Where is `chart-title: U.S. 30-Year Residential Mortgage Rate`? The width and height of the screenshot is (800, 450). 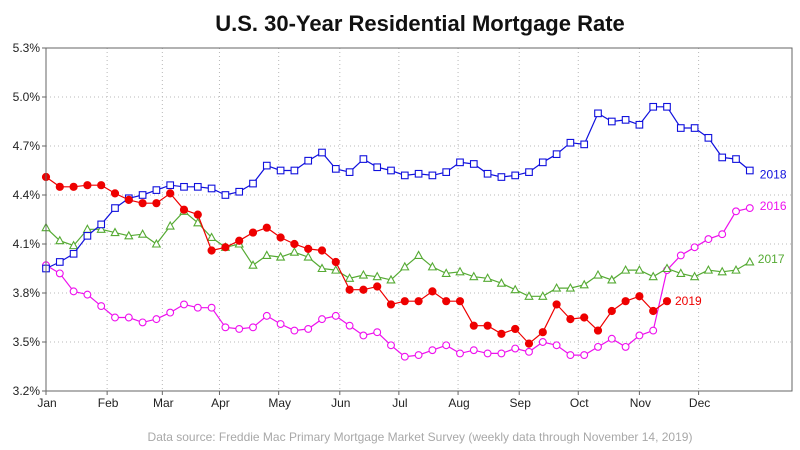
chart-title: U.S. 30-Year Residential Mortgage Rate is located at coordinates (420, 23).